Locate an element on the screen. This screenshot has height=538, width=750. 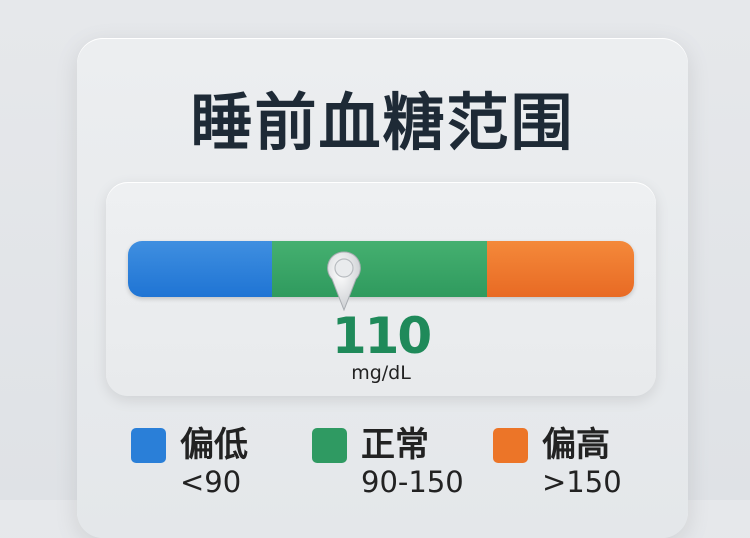
range-segment-low is located at coordinates (200, 269).